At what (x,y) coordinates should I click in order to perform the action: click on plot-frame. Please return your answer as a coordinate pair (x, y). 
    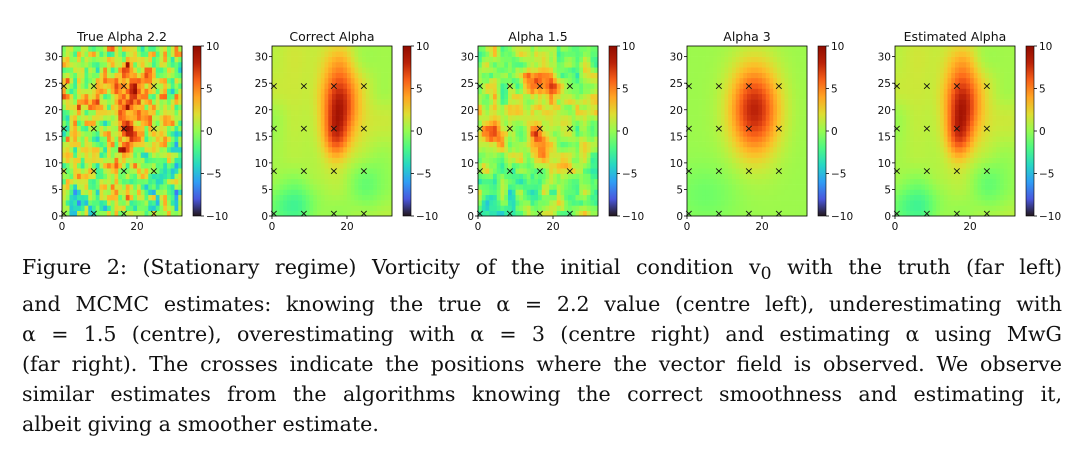
    Looking at the image, I should click on (332, 131).